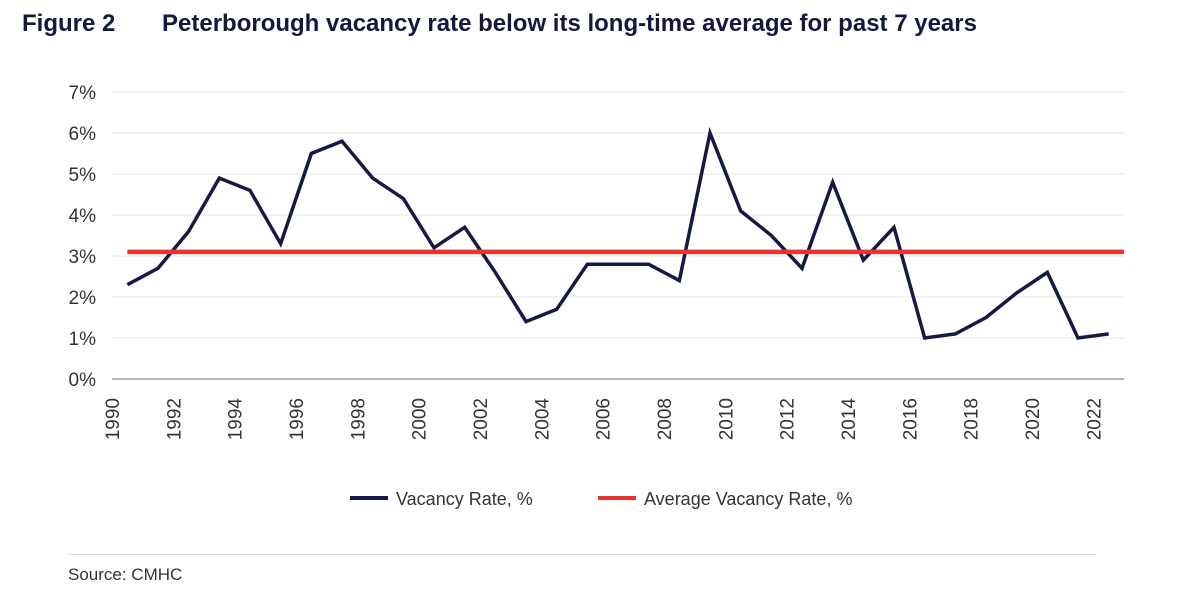  What do you see at coordinates (1033, 419) in the screenshot?
I see `x-tick-label: 2020` at bounding box center [1033, 419].